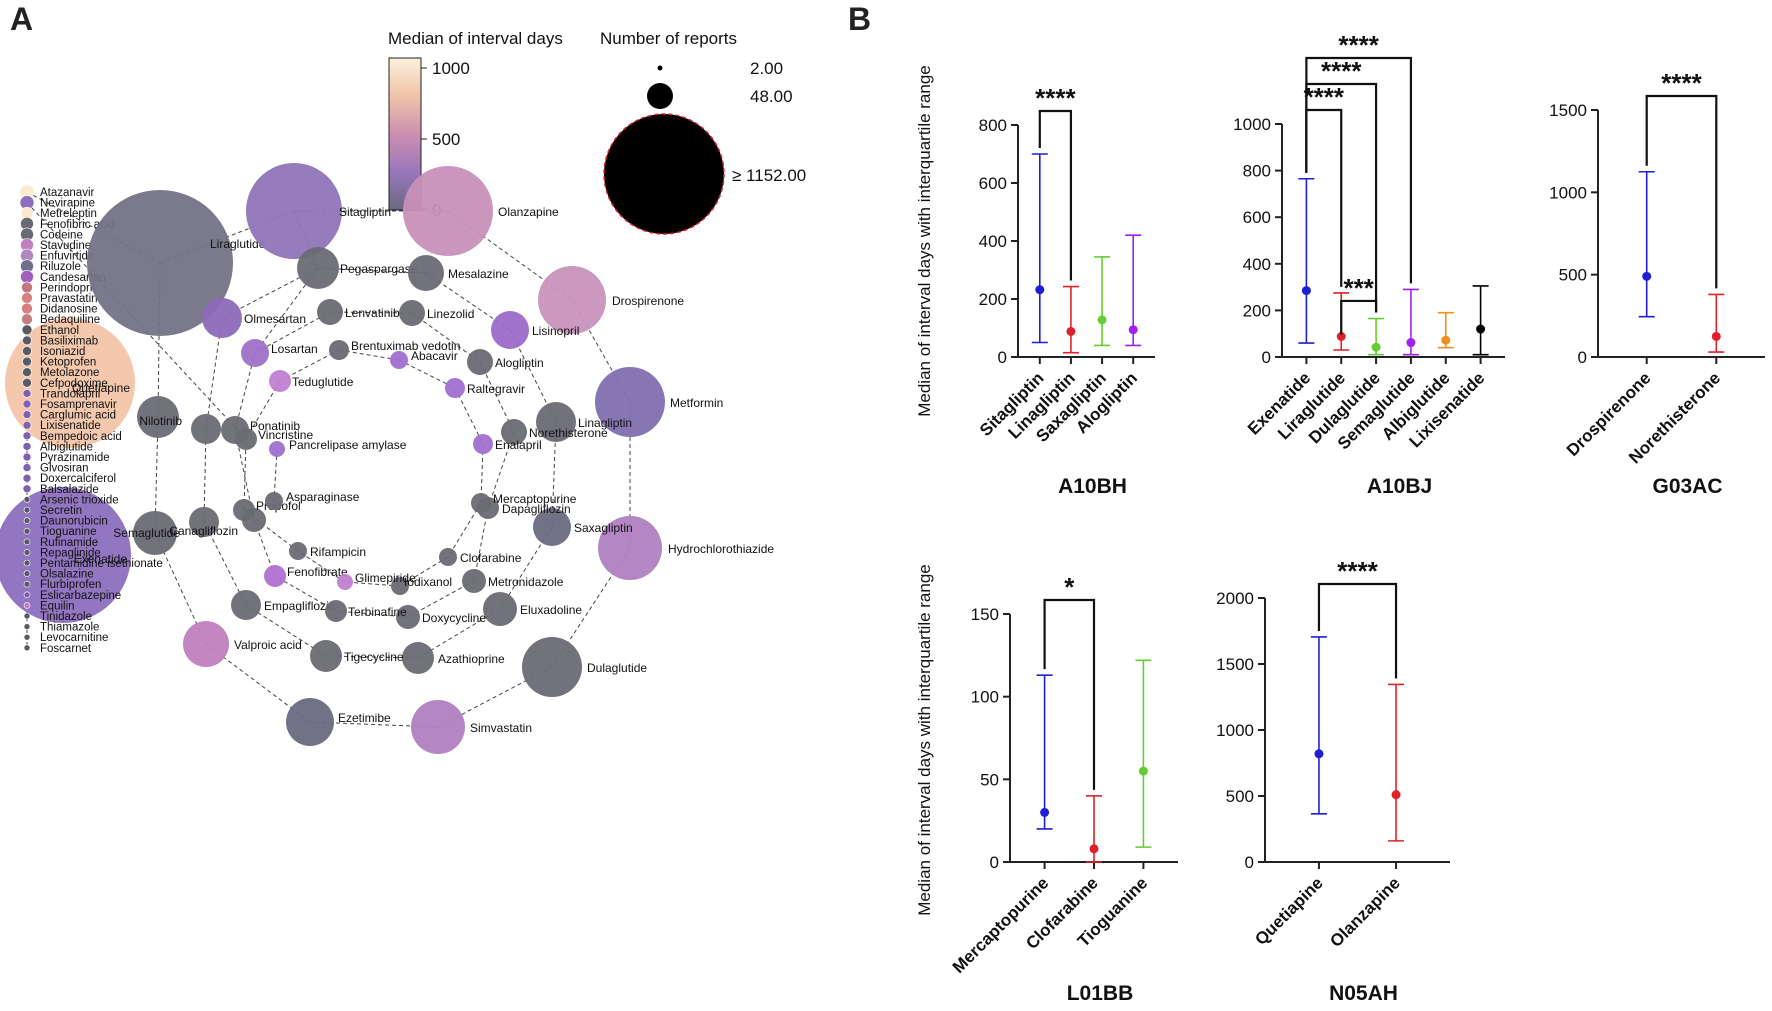 This screenshot has width=1772, height=1011. What do you see at coordinates (67, 204) in the screenshot?
I see `network-node-label: Nevirapine` at bounding box center [67, 204].